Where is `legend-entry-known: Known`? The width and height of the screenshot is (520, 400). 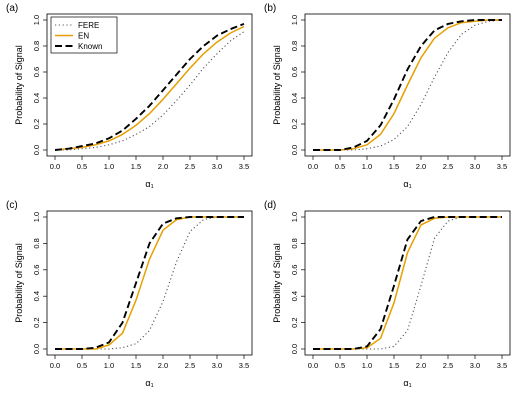 legend-entry-known: Known is located at coordinates (90, 46).